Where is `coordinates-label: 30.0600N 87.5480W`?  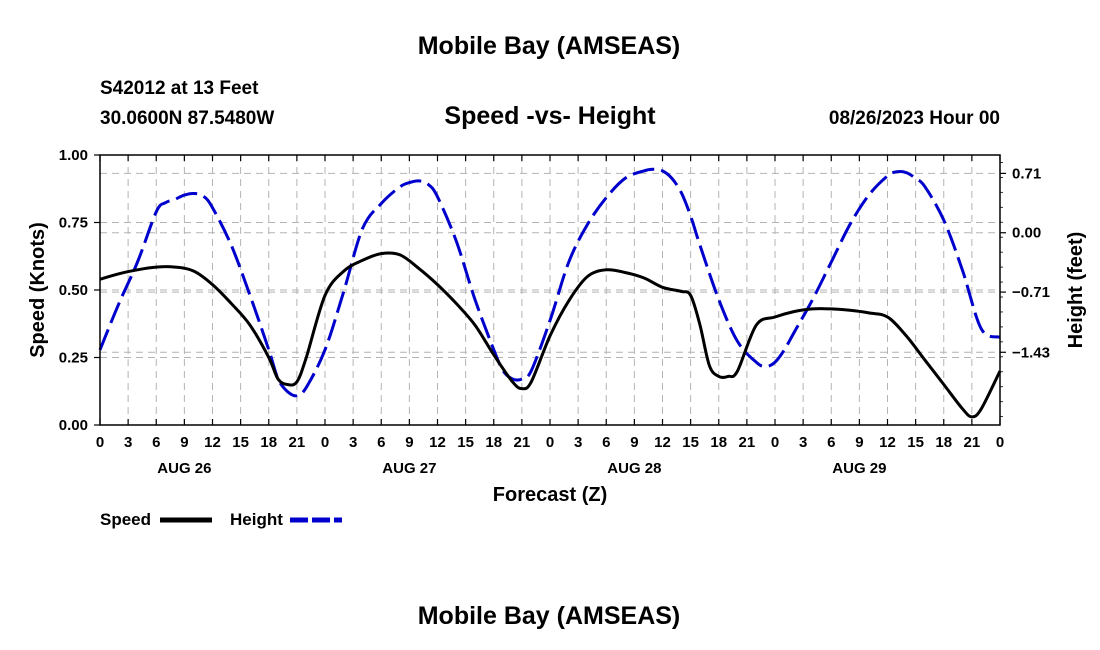 coordinates-label: 30.0600N 87.5480W is located at coordinates (187, 118).